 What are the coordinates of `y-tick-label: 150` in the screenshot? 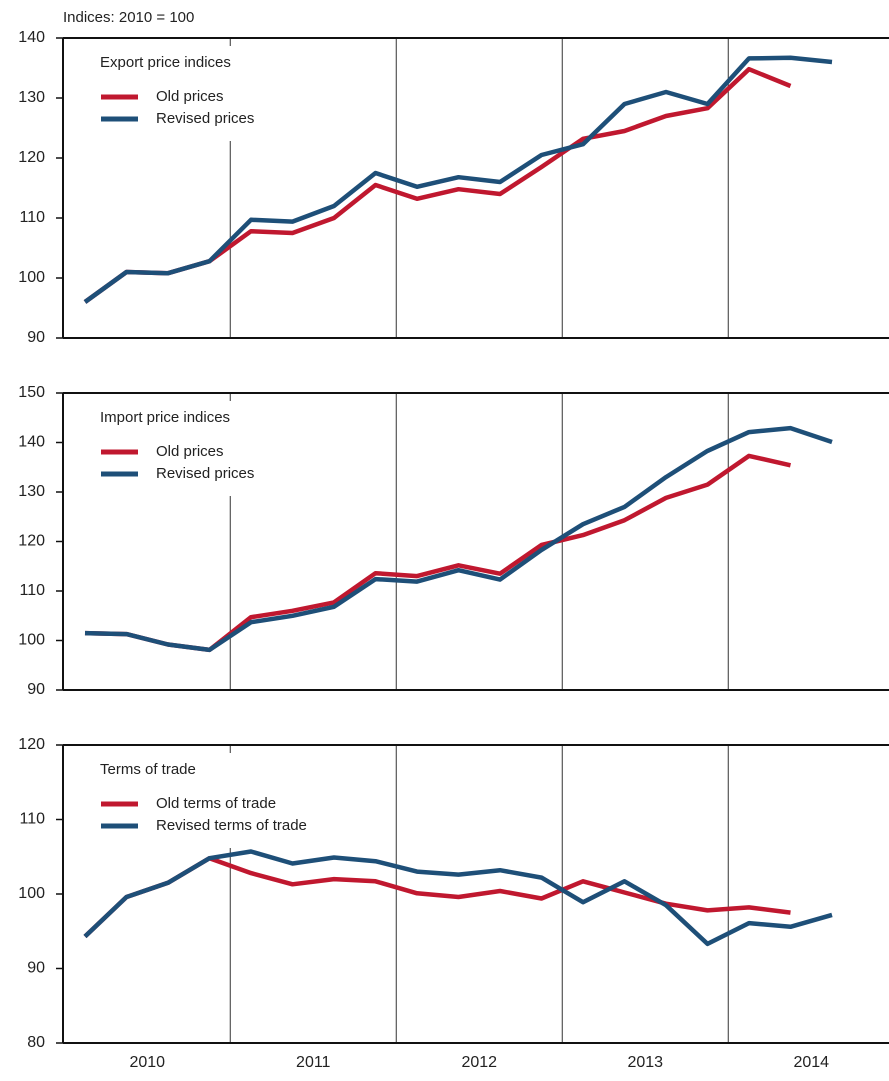 It's located at (31, 392).